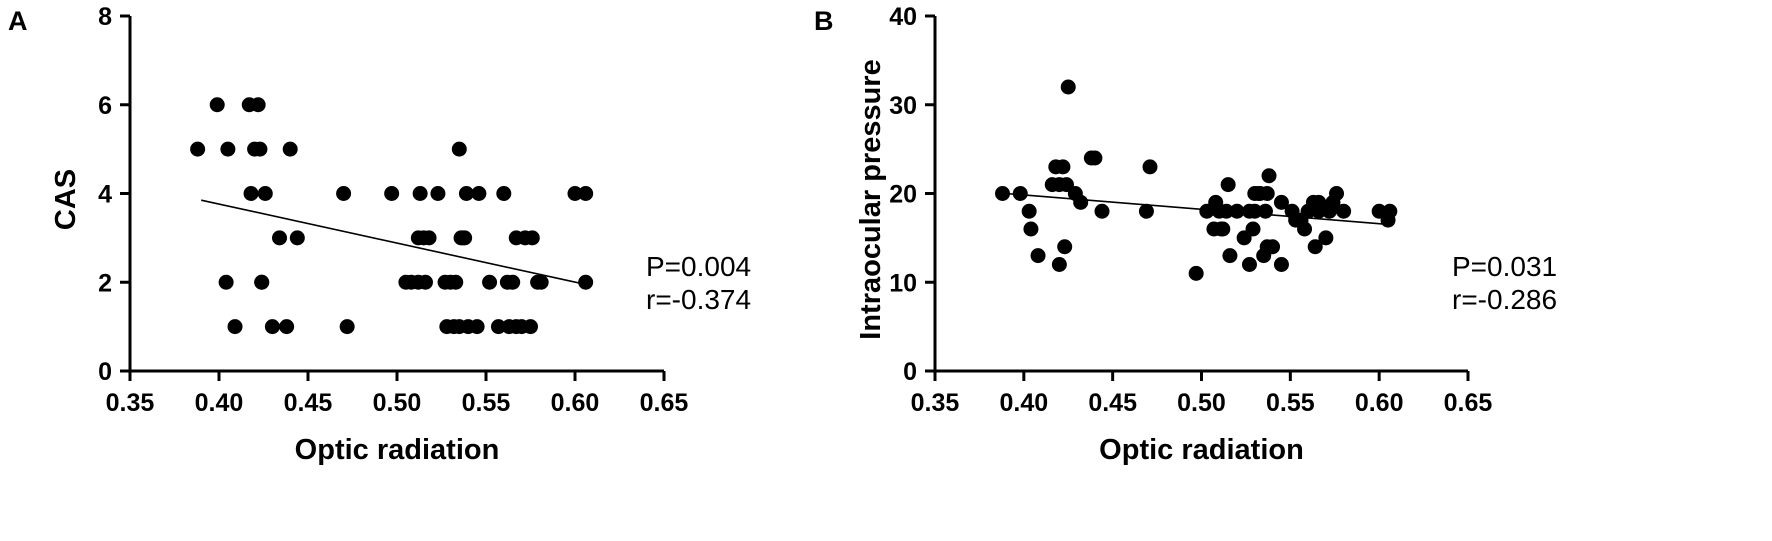 This screenshot has width=1772, height=541. What do you see at coordinates (824, 21) in the screenshot?
I see `panel-label: B` at bounding box center [824, 21].